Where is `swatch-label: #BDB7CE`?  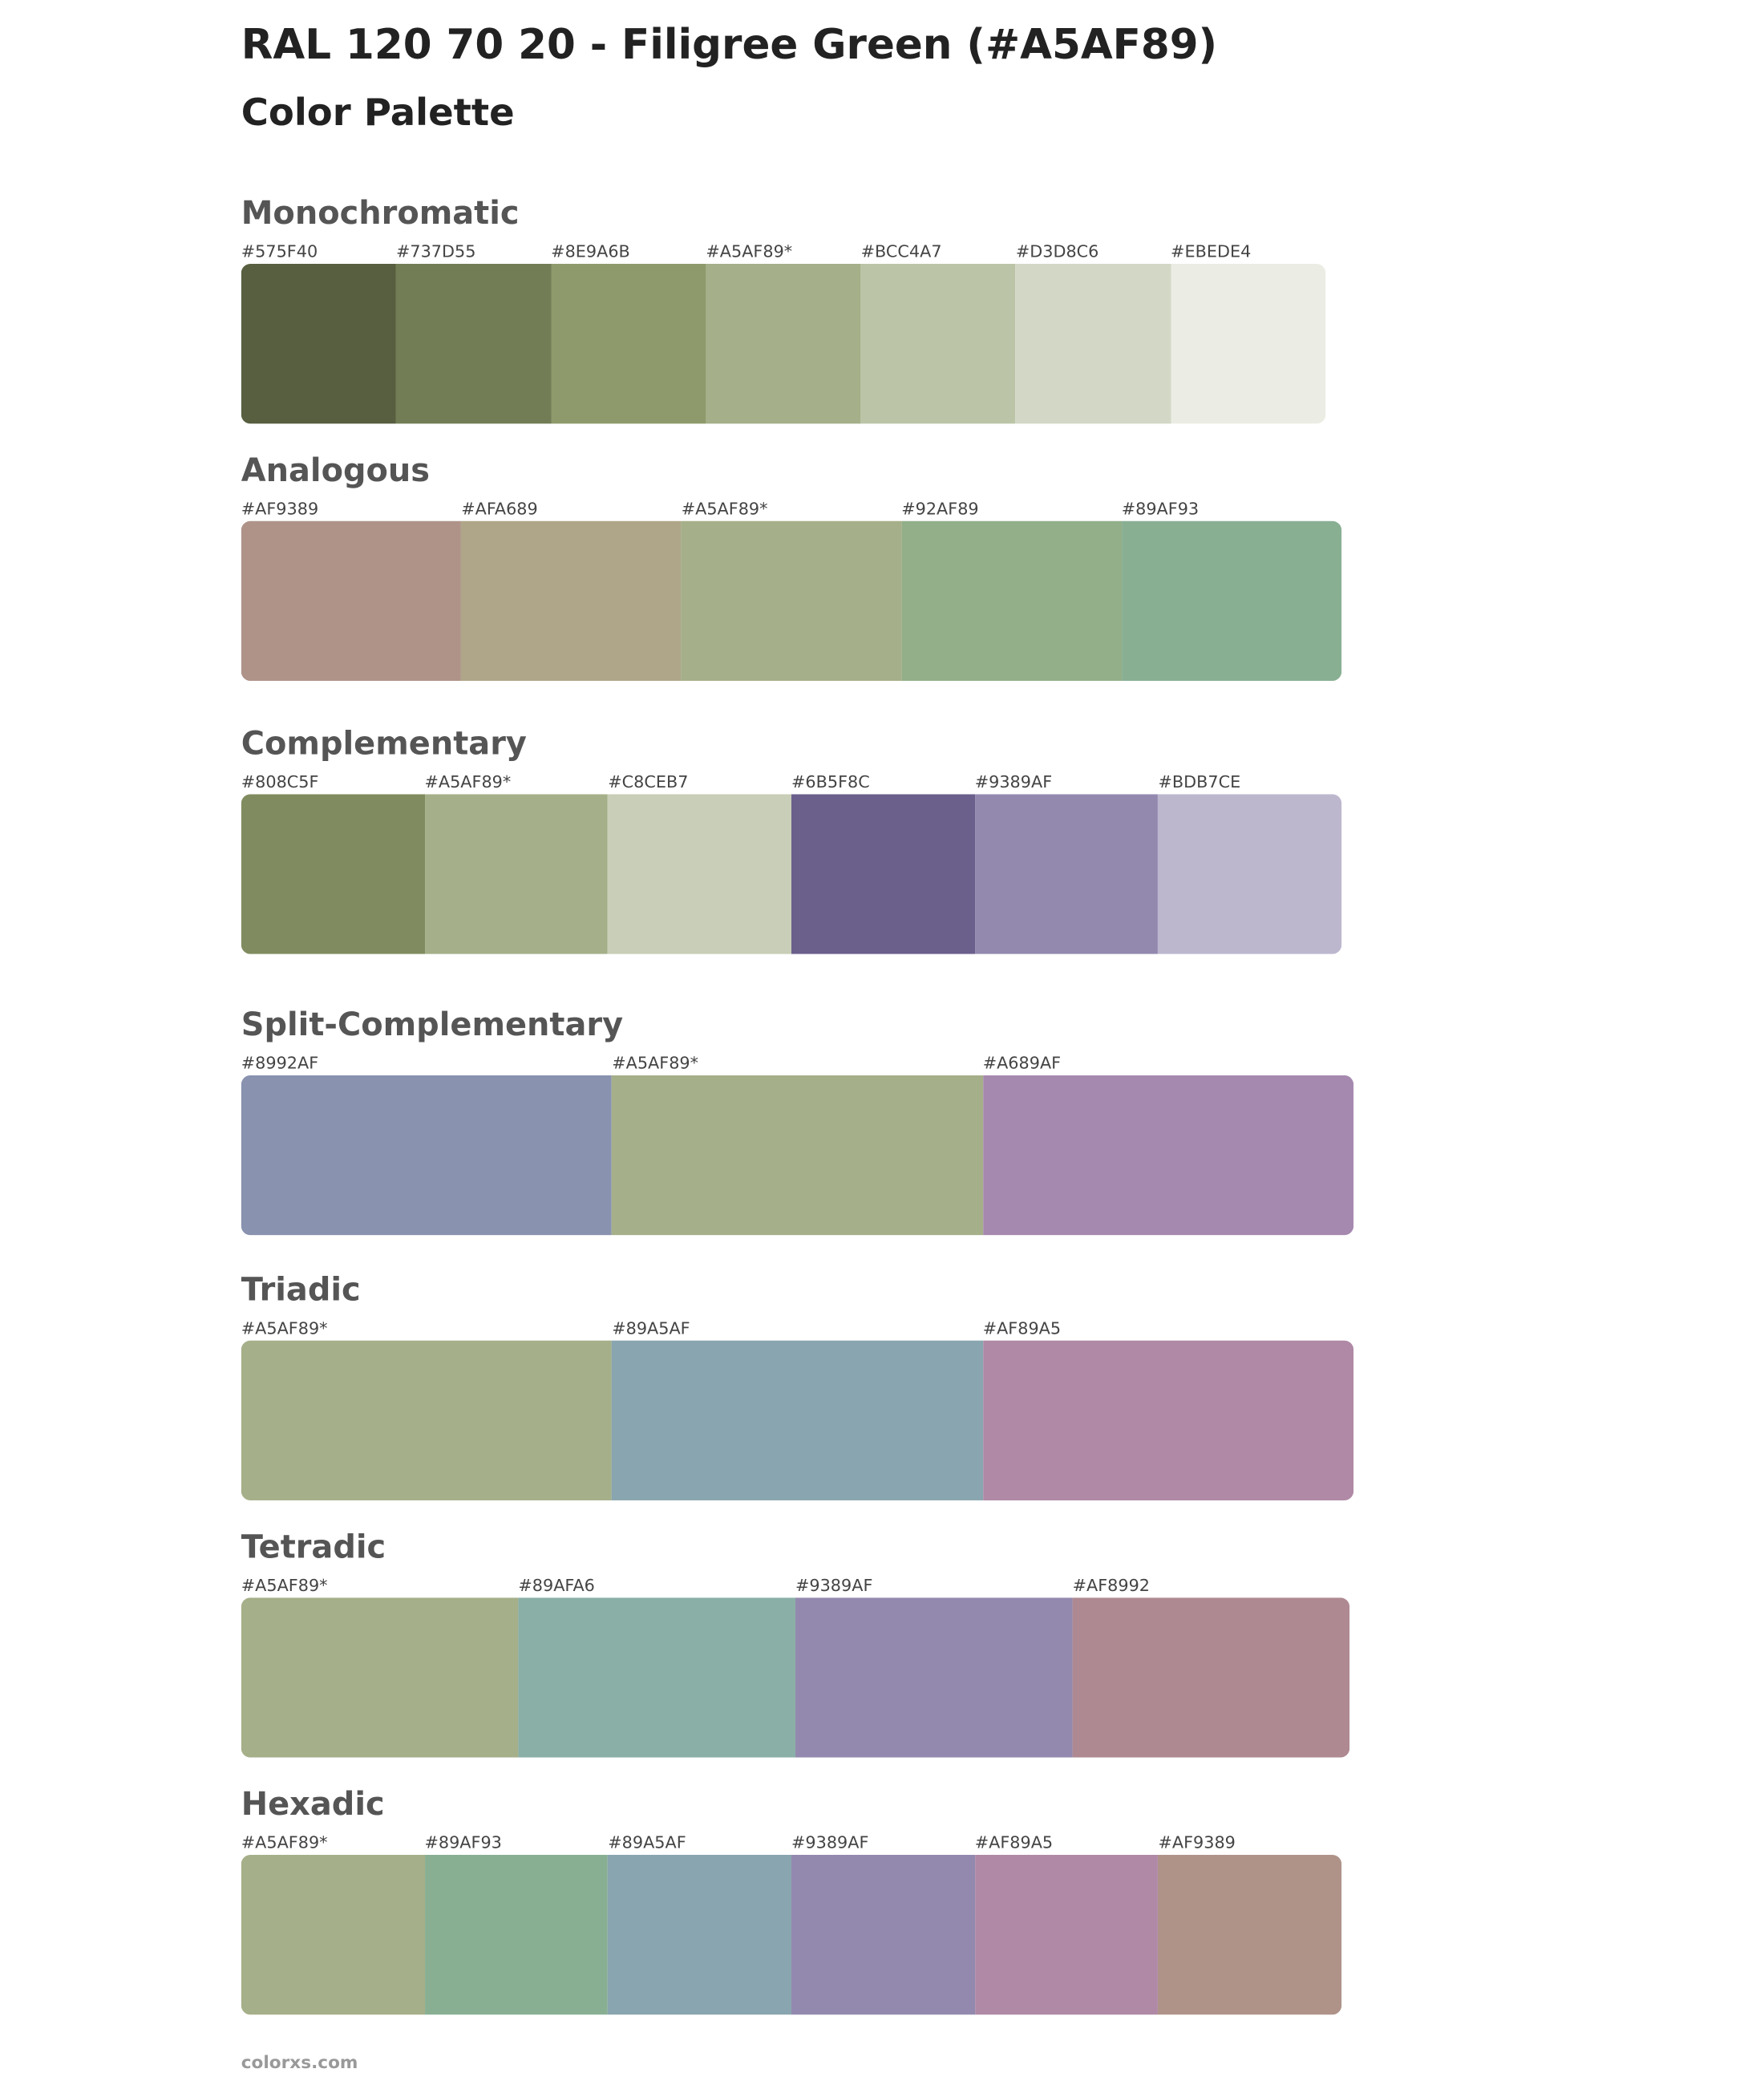
swatch-label: #BDB7CE is located at coordinates (1199, 781).